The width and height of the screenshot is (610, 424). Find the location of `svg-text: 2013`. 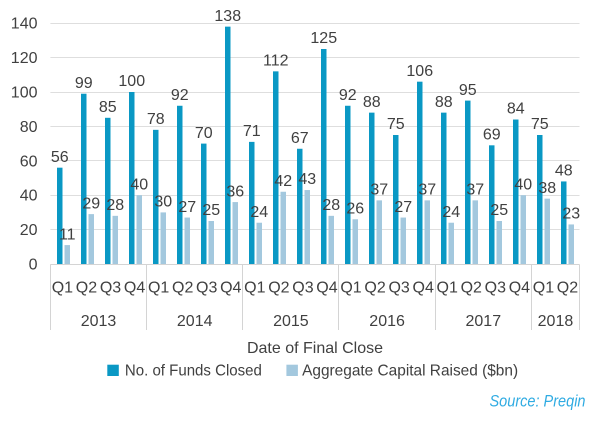

svg-text: 2013 is located at coordinates (99, 321).